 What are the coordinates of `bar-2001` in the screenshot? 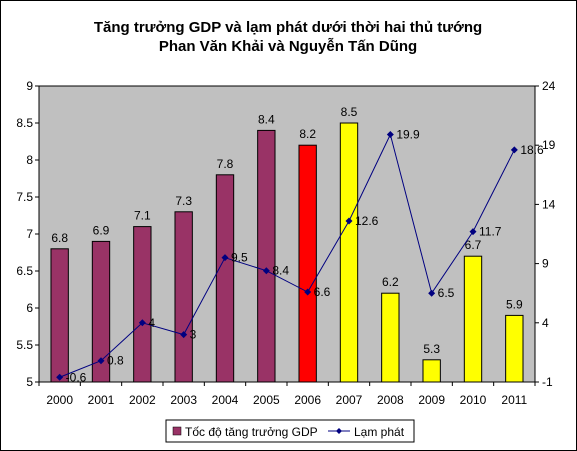 It's located at (101, 311).